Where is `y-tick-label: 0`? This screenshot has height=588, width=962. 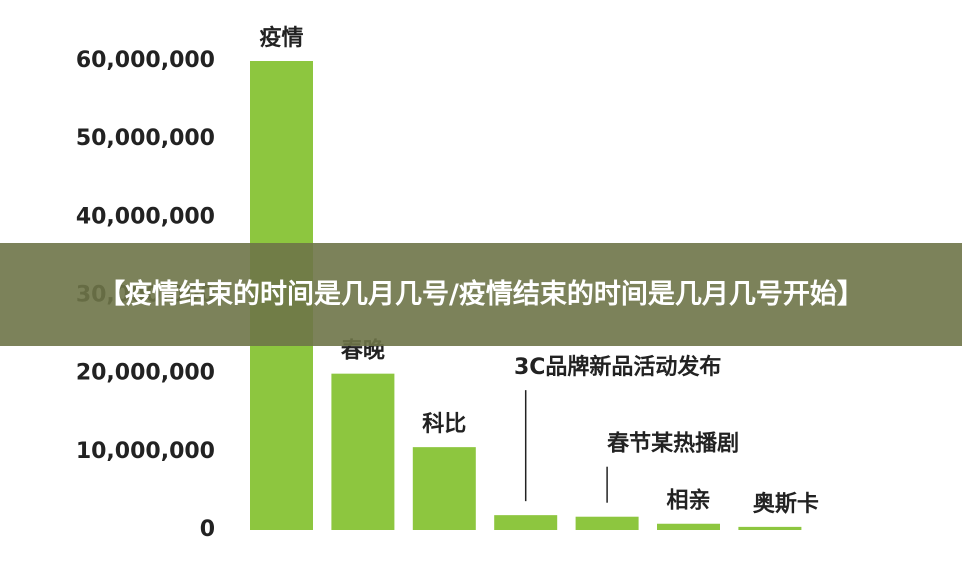 y-tick-label: 0 is located at coordinates (207, 529).